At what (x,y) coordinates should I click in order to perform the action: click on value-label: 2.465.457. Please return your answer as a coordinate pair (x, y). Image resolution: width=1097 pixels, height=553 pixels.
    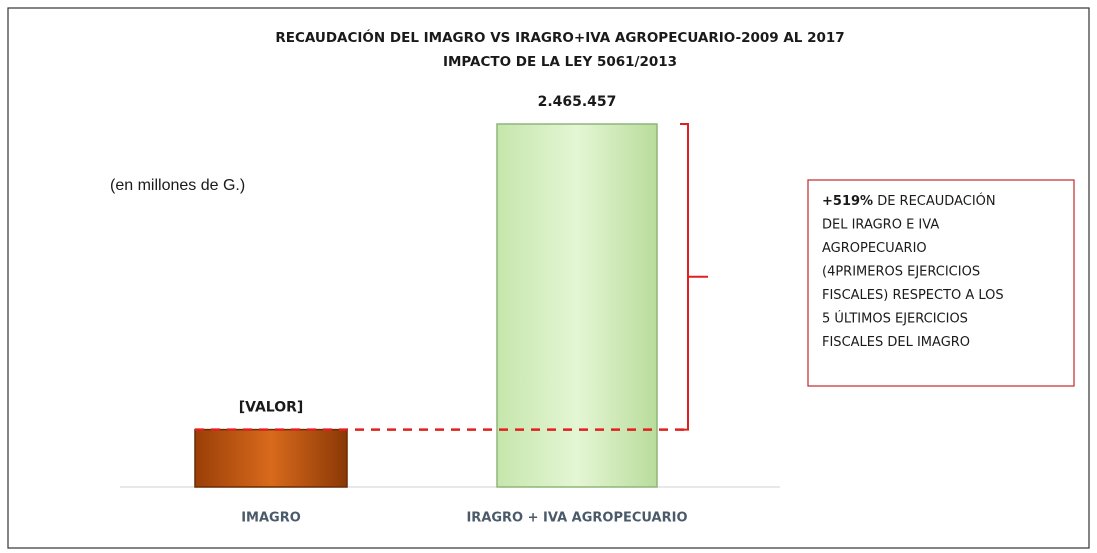
    Looking at the image, I should click on (577, 102).